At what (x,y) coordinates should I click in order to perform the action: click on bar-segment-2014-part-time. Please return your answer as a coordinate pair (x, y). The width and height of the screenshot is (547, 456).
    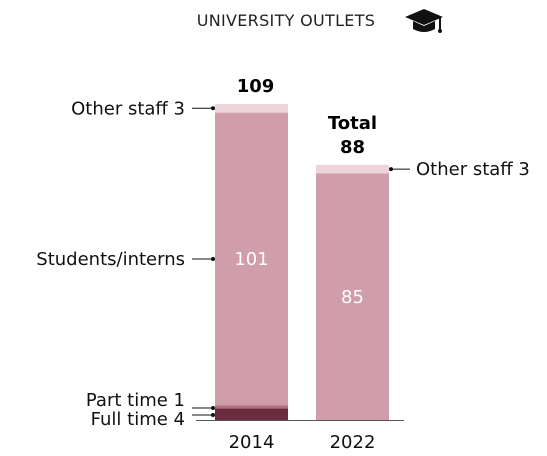
    Looking at the image, I should click on (251, 407).